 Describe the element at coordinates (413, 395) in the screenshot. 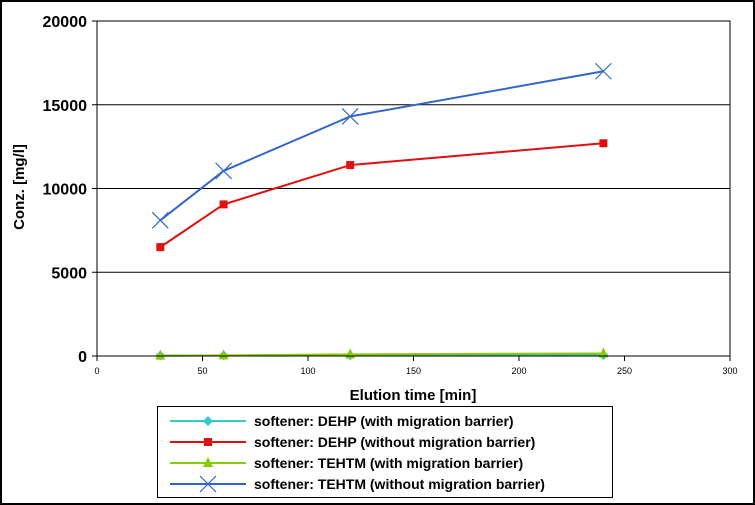

I see `x-axis-title: Elution time [min]` at that location.